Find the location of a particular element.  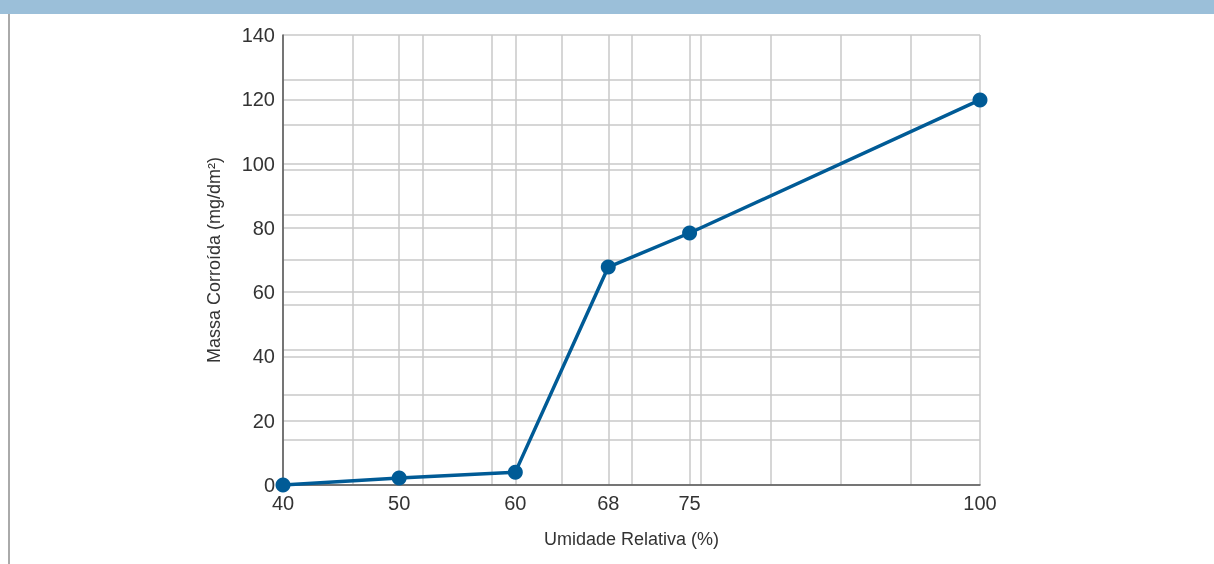

y-tick-label: 140 is located at coordinates (258, 35).